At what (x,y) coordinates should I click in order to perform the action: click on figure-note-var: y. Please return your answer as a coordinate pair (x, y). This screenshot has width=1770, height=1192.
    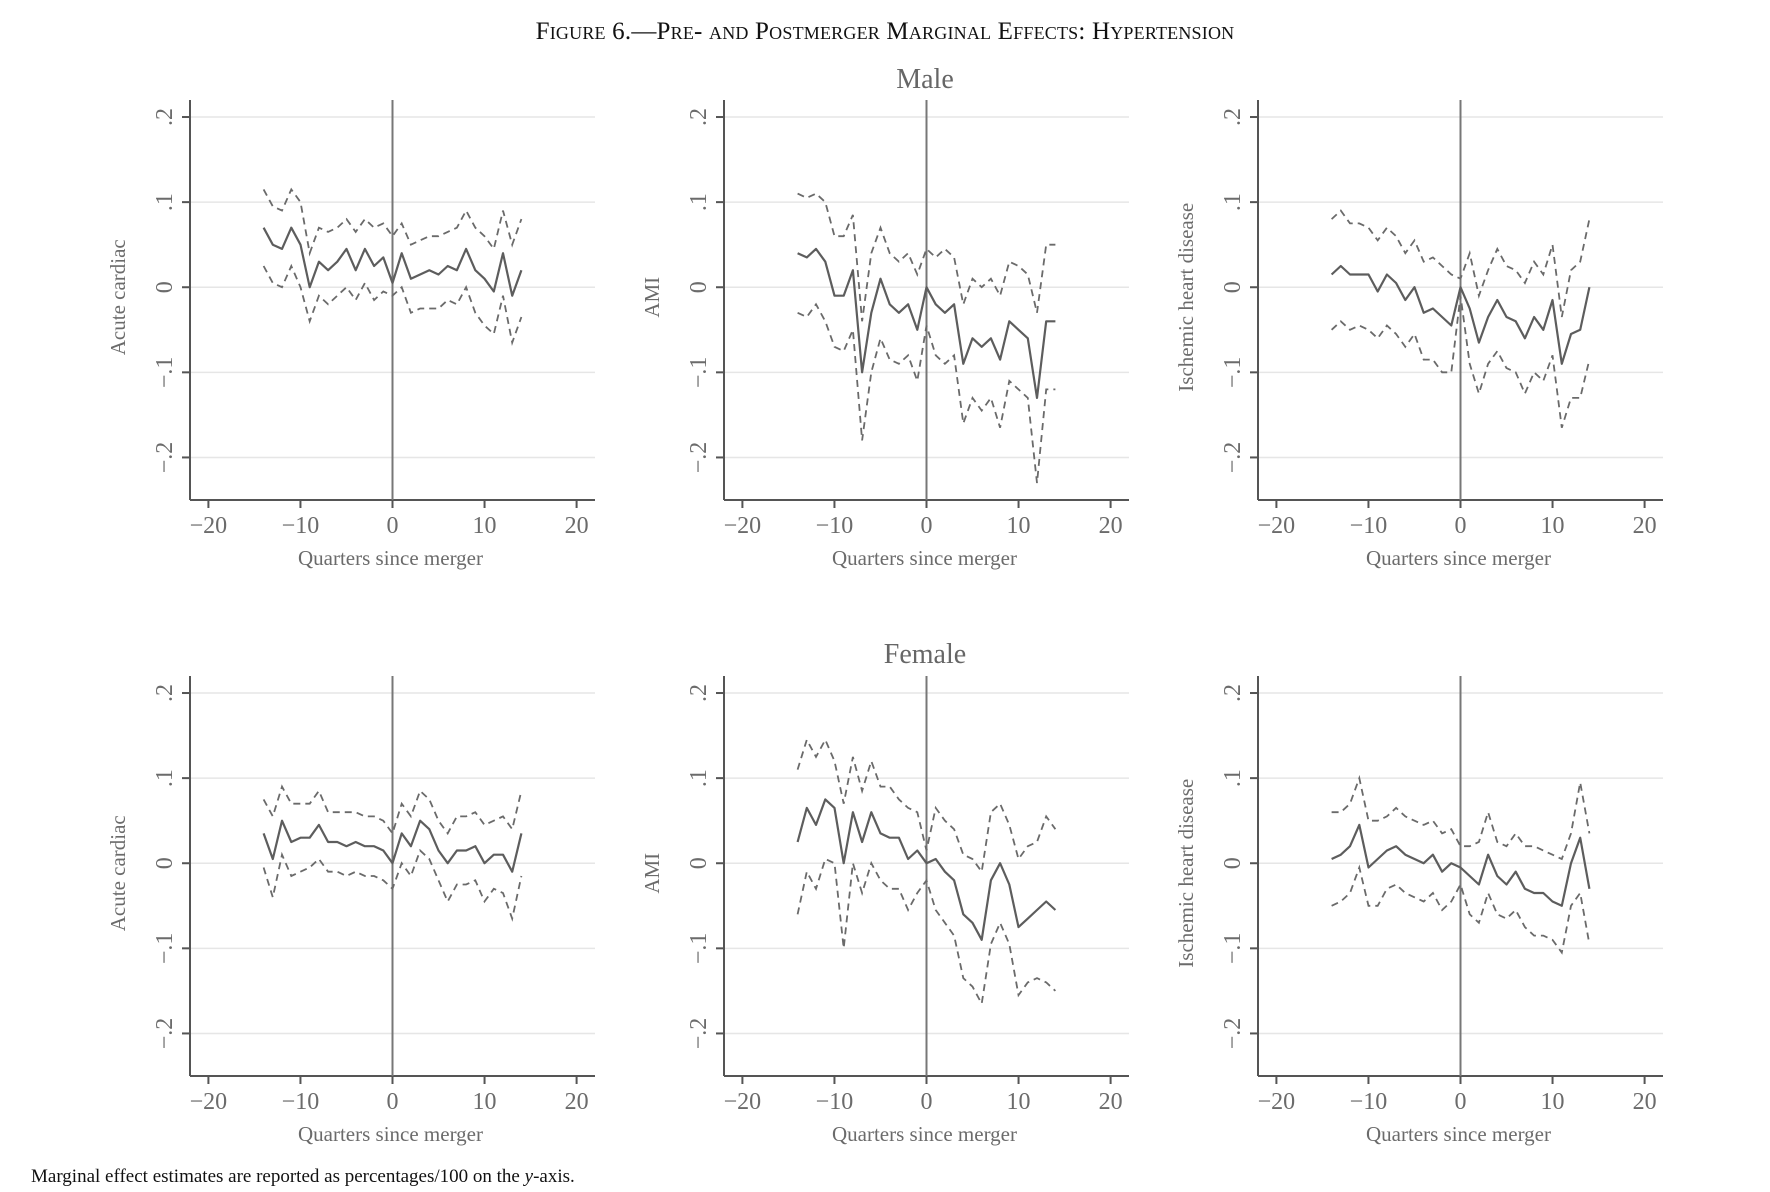
    Looking at the image, I should click on (529, 1176).